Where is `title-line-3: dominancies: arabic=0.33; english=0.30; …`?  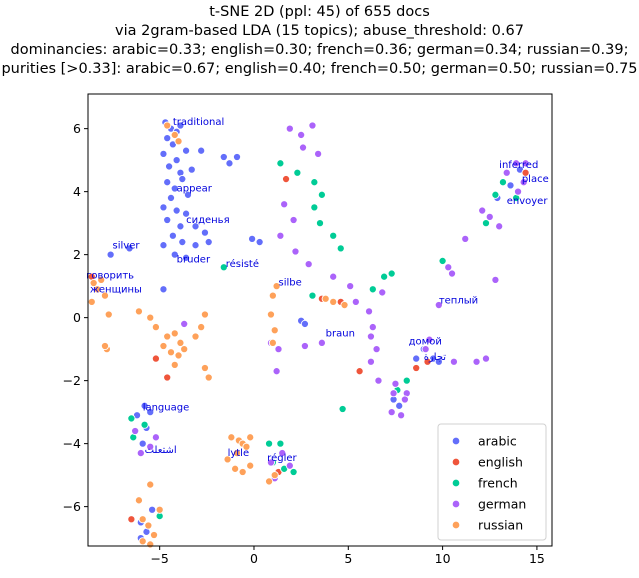
title-line-3: dominancies: arabic=0.33; english=0.30; … is located at coordinates (319, 50).